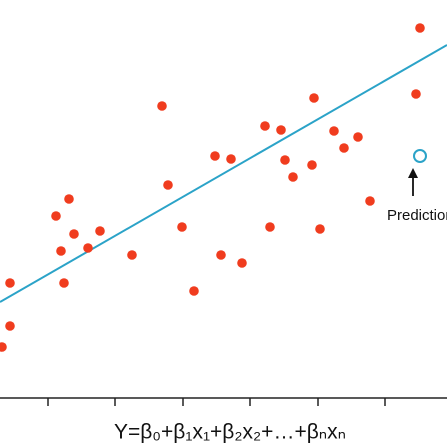  I want to click on prediction-label: Prediction, so click(417, 215).